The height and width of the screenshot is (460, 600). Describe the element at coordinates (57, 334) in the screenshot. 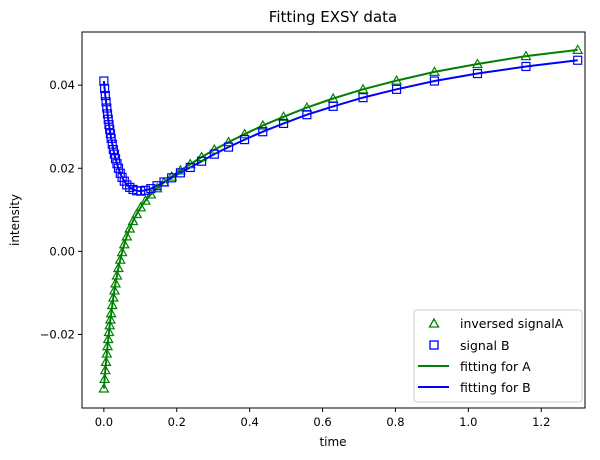

I see `y-tick-label: −0.02` at that location.